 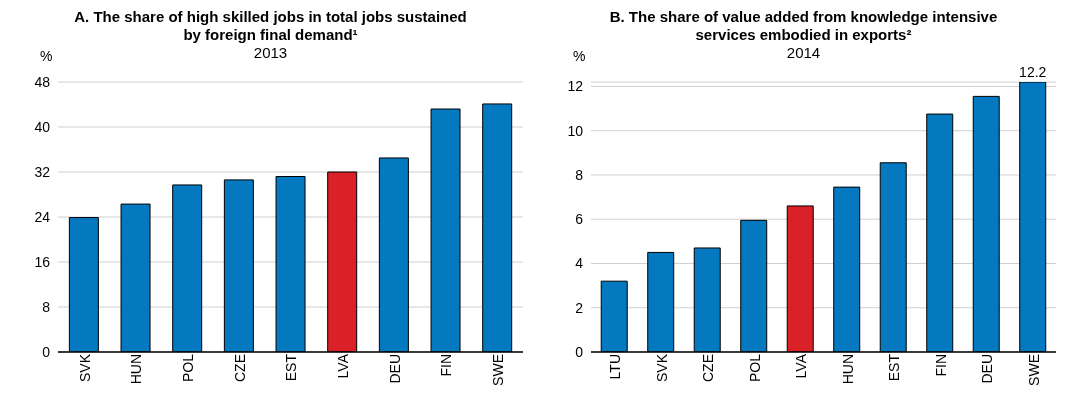 What do you see at coordinates (42, 171) in the screenshot?
I see `y-tick-label: 32` at bounding box center [42, 171].